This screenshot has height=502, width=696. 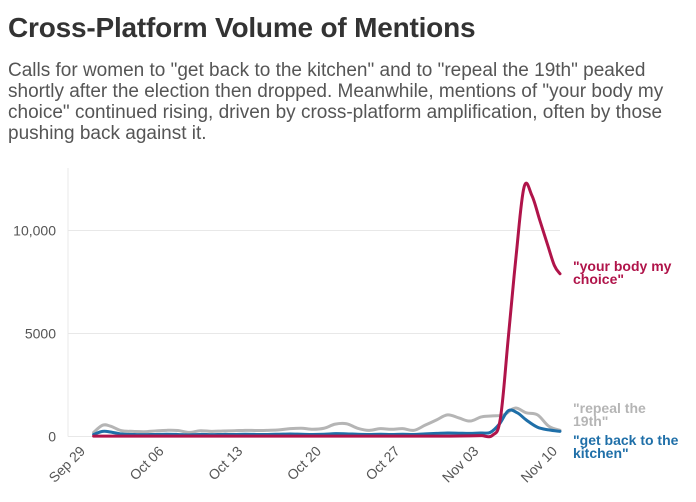 I want to click on x-tick-label: Sep 29, so click(x=66, y=464).